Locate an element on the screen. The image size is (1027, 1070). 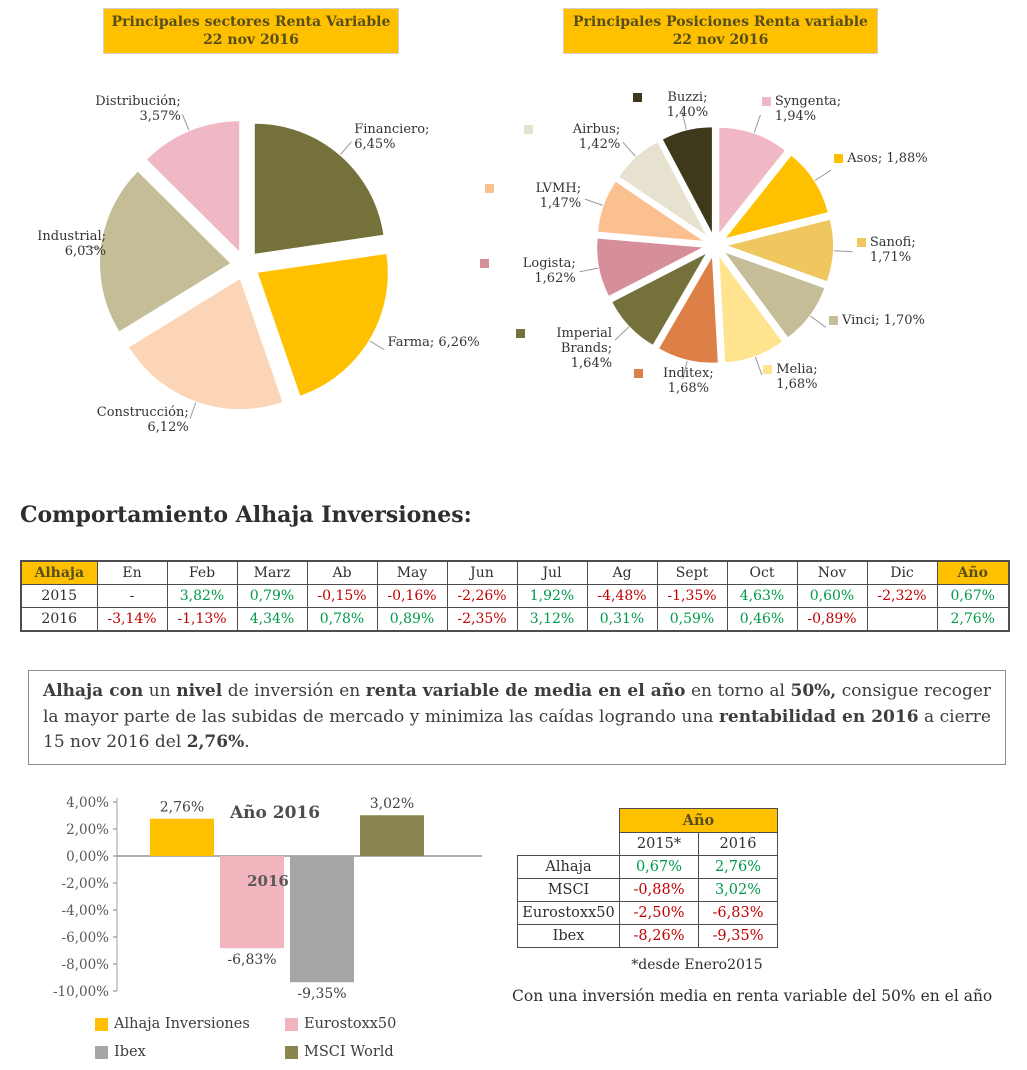
pie-slice-financiero is located at coordinates (319, 188).